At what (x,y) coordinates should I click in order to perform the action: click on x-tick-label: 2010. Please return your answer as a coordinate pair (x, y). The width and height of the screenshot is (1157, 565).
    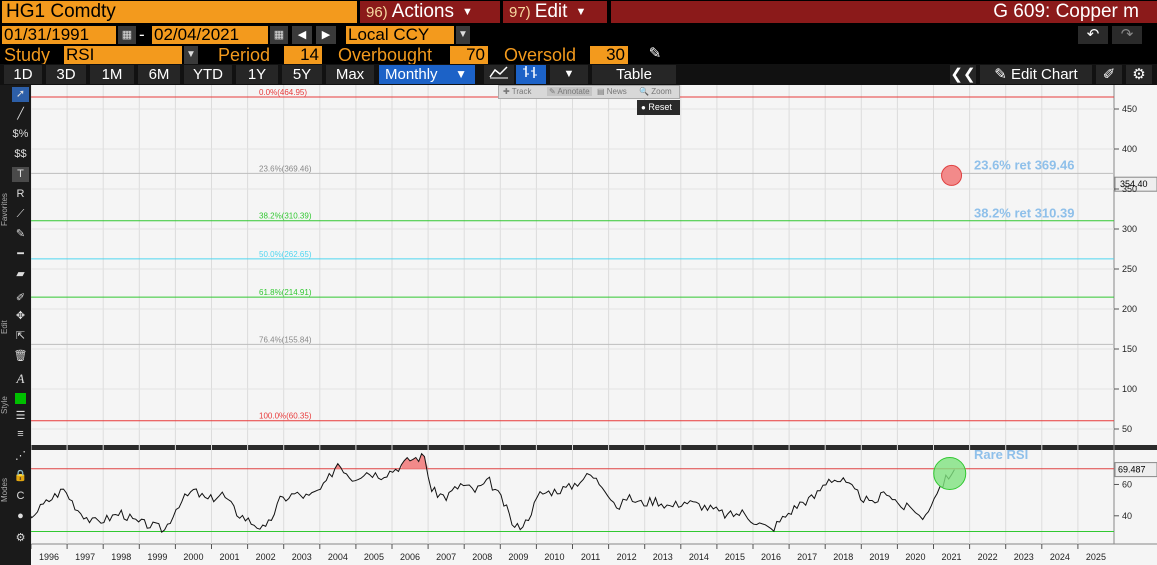
    Looking at the image, I should click on (554, 557).